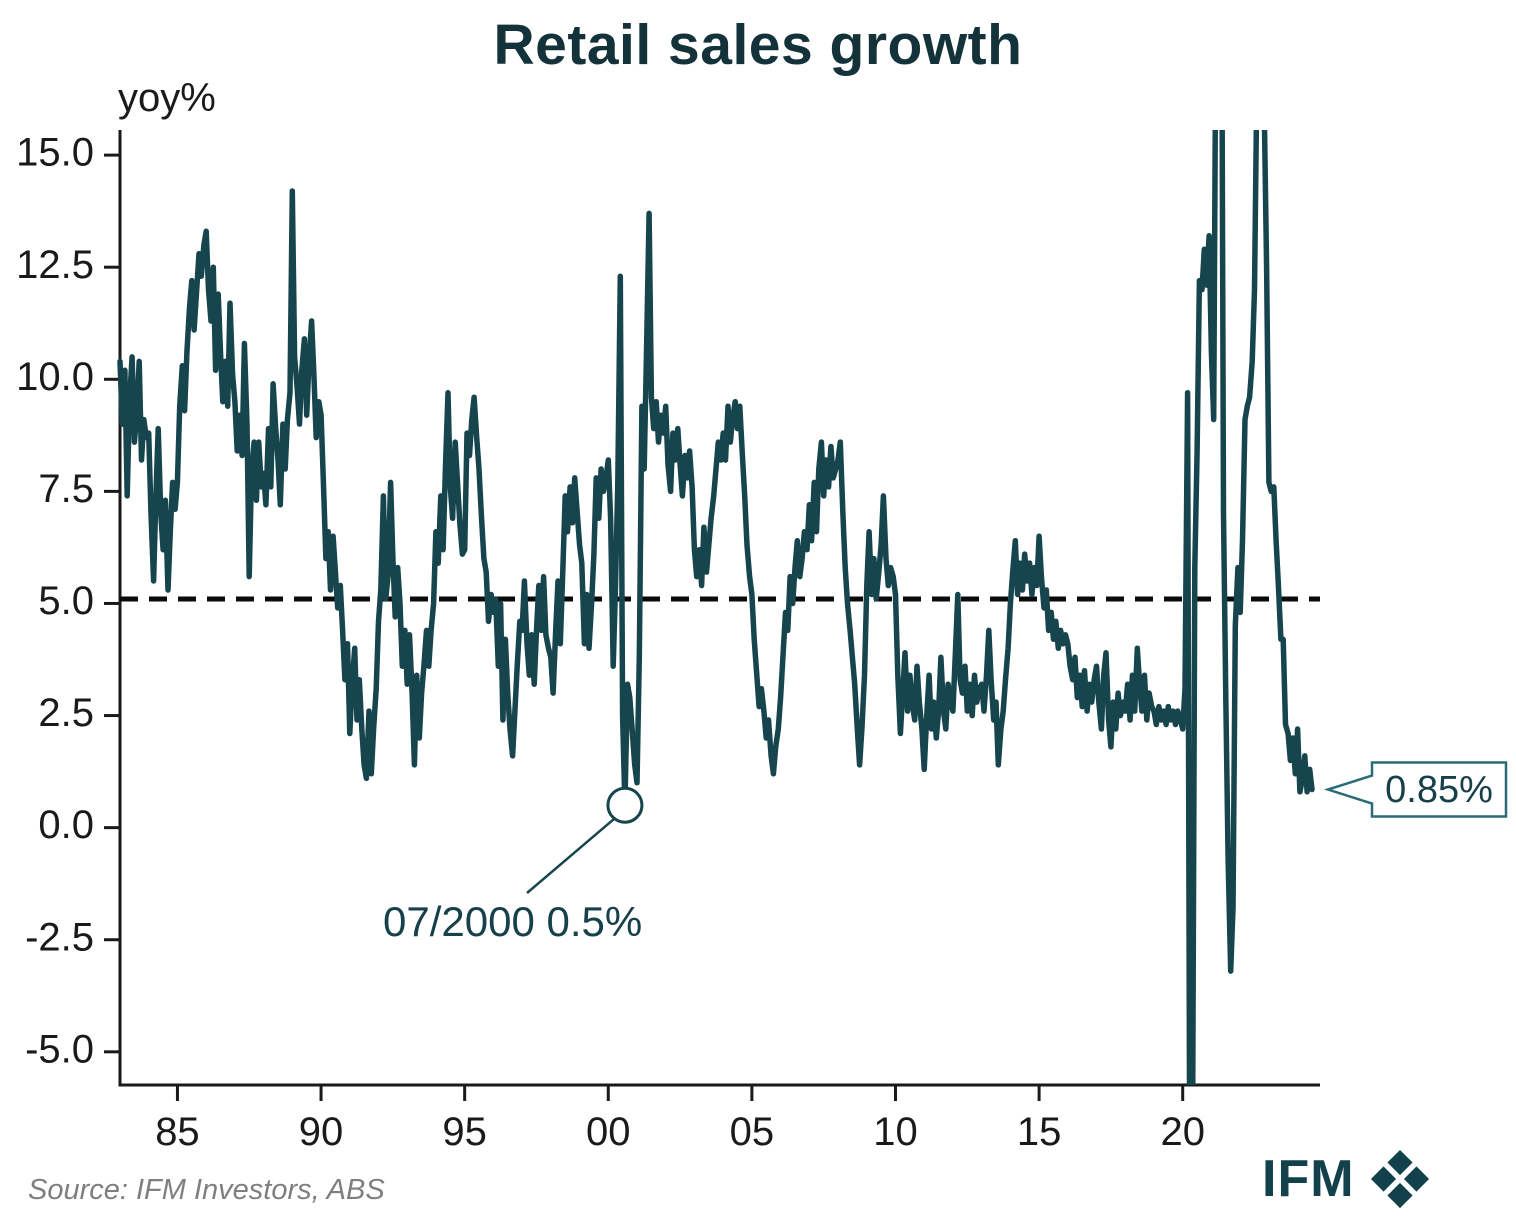  I want to click on svg-text: 95, so click(464, 1132).